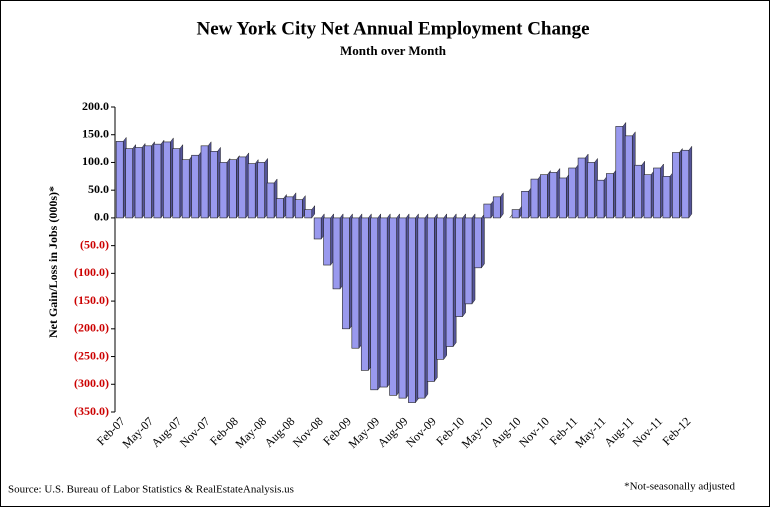  I want to click on y-tick-label: (100.0), so click(91, 272).